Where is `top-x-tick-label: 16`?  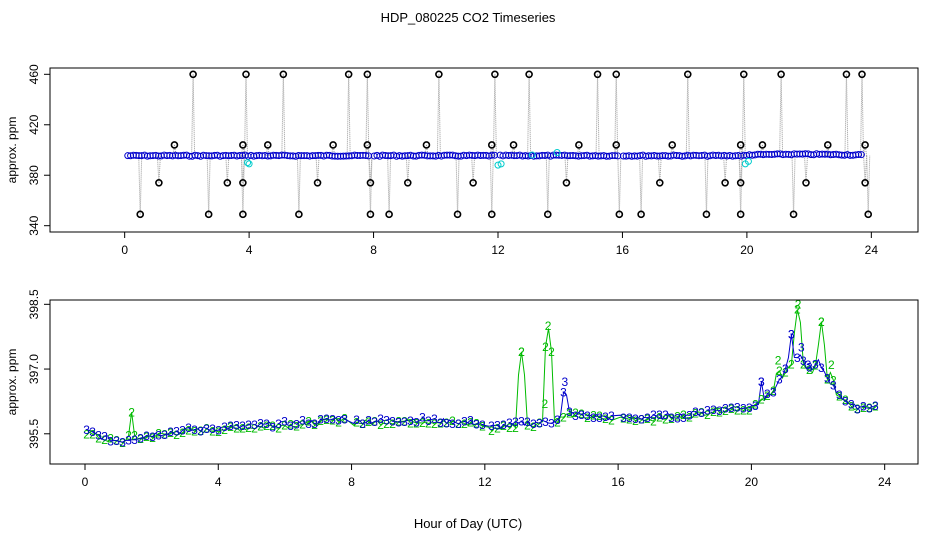 top-x-tick-label: 16 is located at coordinates (623, 250).